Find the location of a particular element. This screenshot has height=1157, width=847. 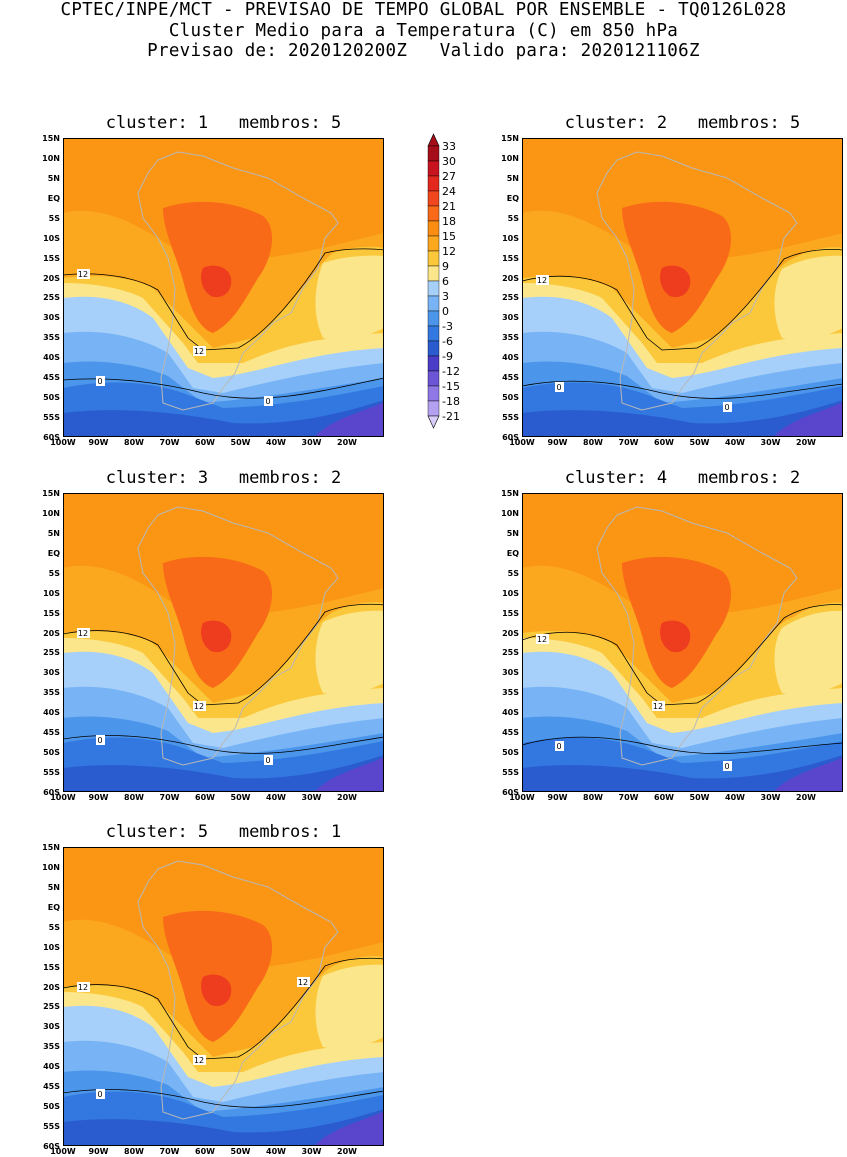

colorbar-tick-label: 6 is located at coordinates (445, 281).